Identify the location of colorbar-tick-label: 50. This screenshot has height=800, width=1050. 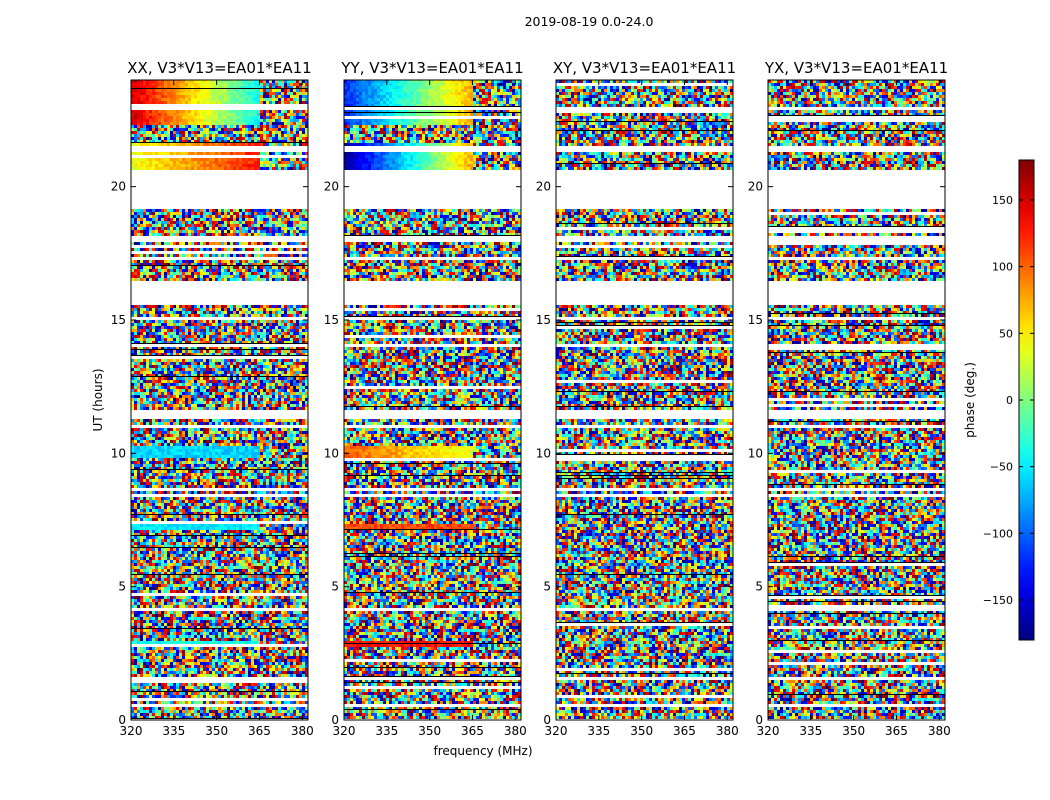
(1006, 333).